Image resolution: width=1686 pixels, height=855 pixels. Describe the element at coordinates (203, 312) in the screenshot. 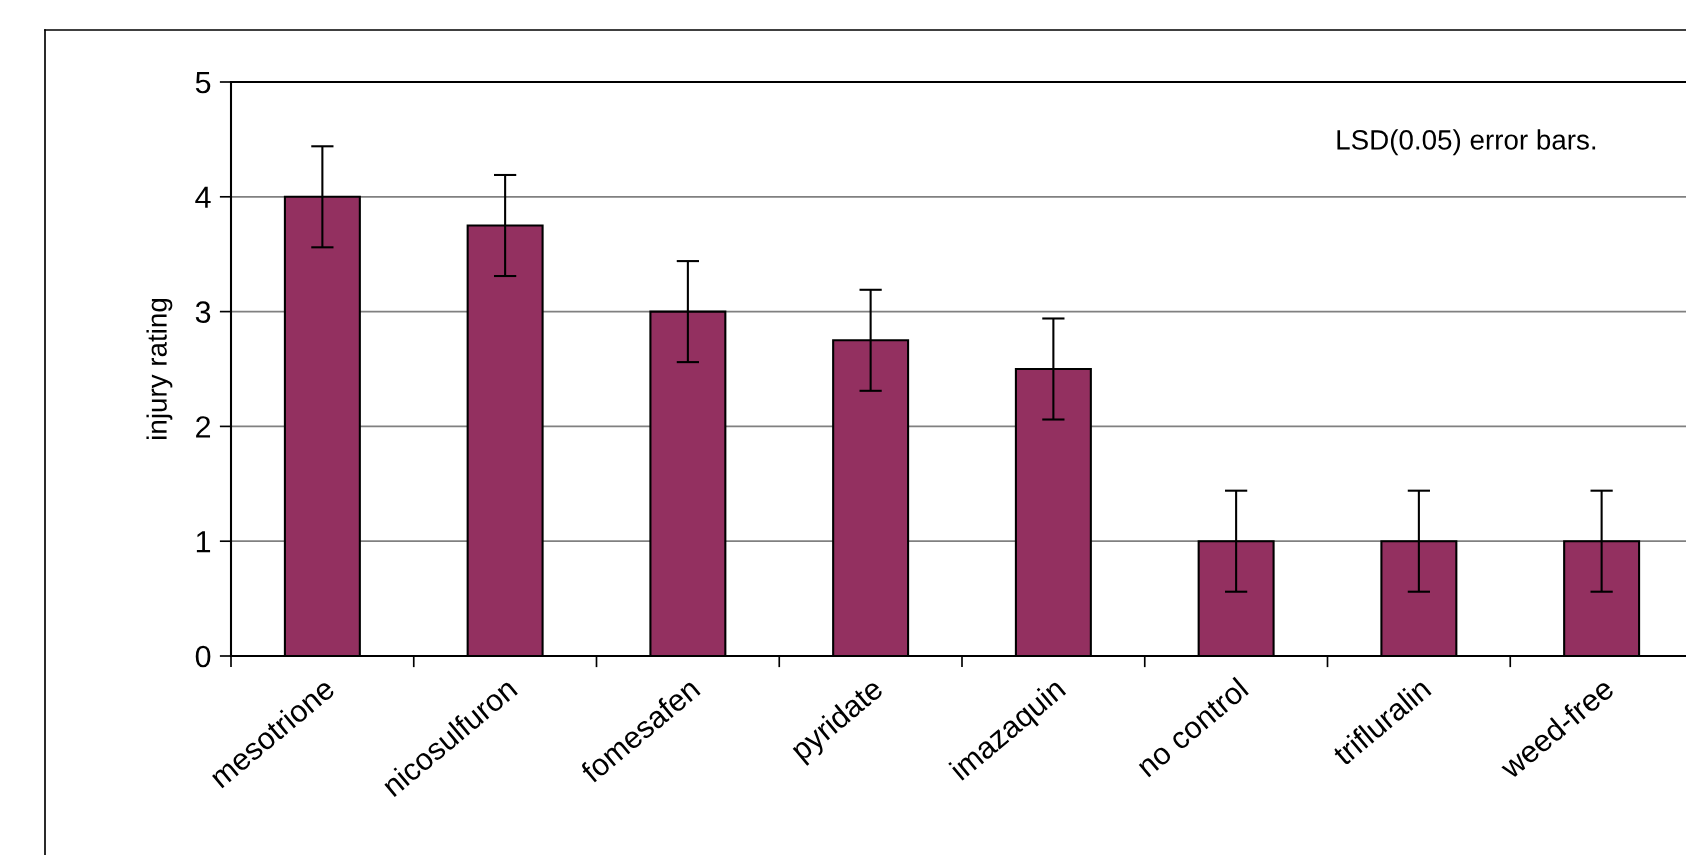

I see `y-tick-label: 3` at that location.